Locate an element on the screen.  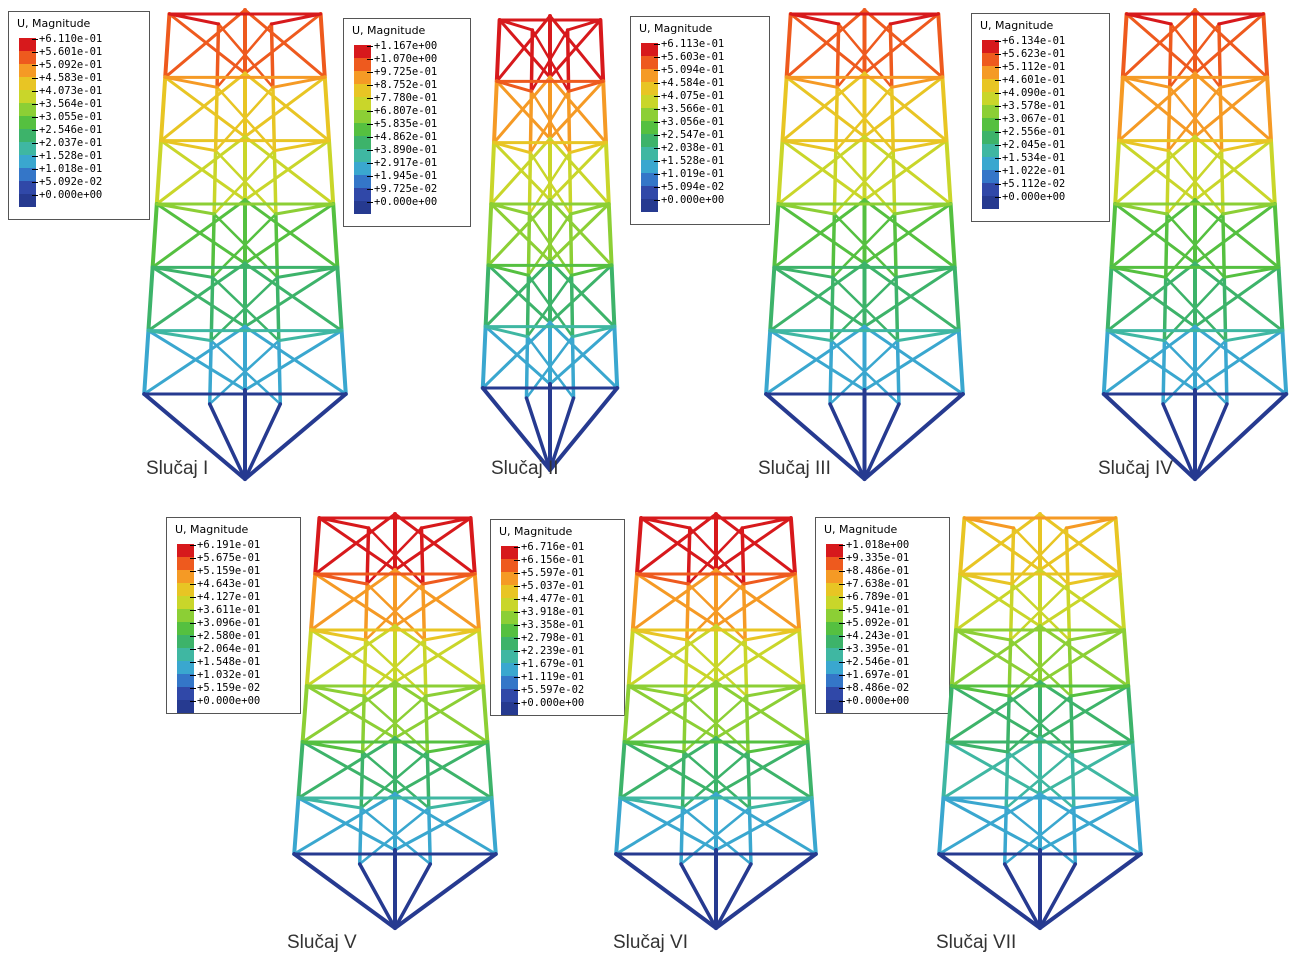
legend-value: +2.580e-01 is located at coordinates (242, 637).